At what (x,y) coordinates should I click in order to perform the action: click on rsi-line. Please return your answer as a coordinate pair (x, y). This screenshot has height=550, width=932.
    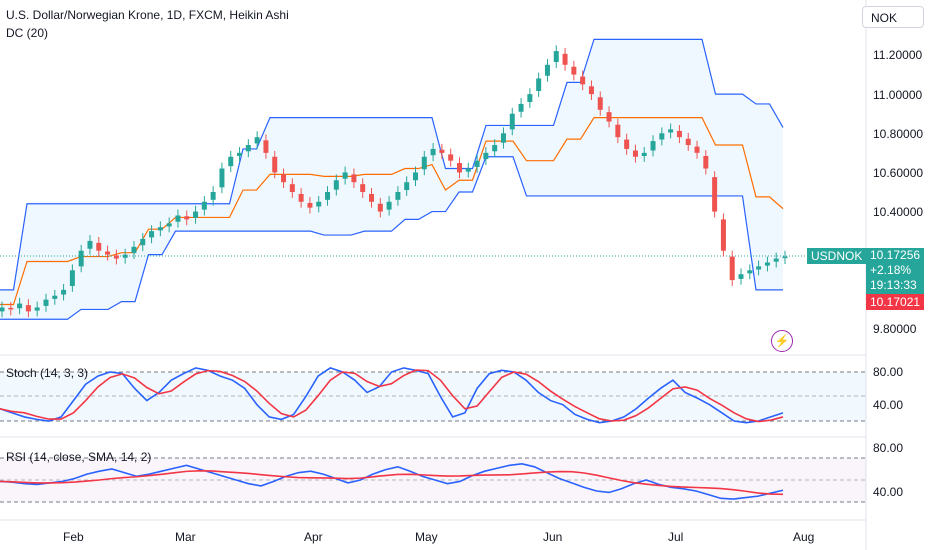
    Looking at the image, I should click on (392, 481).